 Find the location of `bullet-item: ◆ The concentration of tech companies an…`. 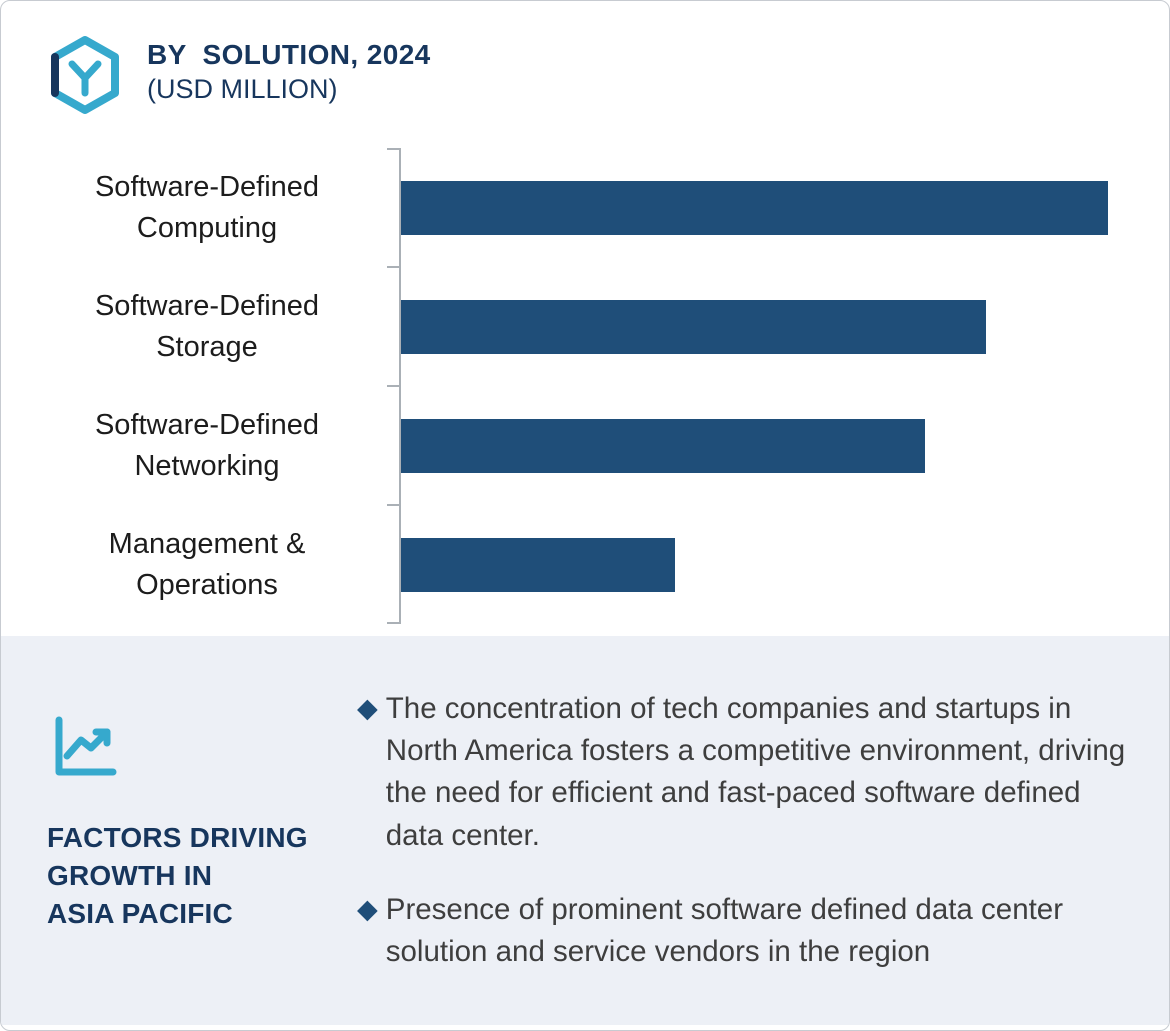

bullet-item: ◆ The concentration of tech companies an… is located at coordinates (748, 772).